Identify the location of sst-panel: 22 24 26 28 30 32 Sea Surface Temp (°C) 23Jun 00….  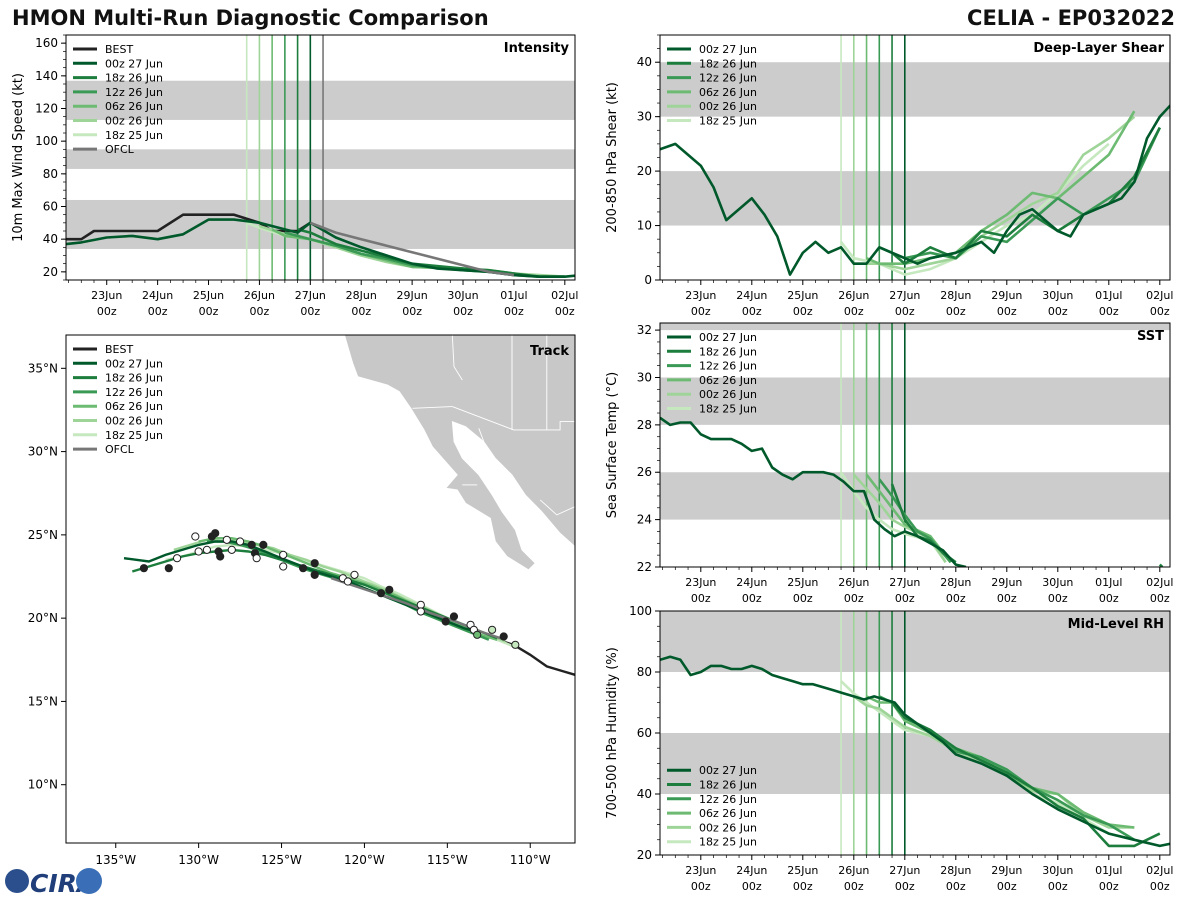
(889, 463).